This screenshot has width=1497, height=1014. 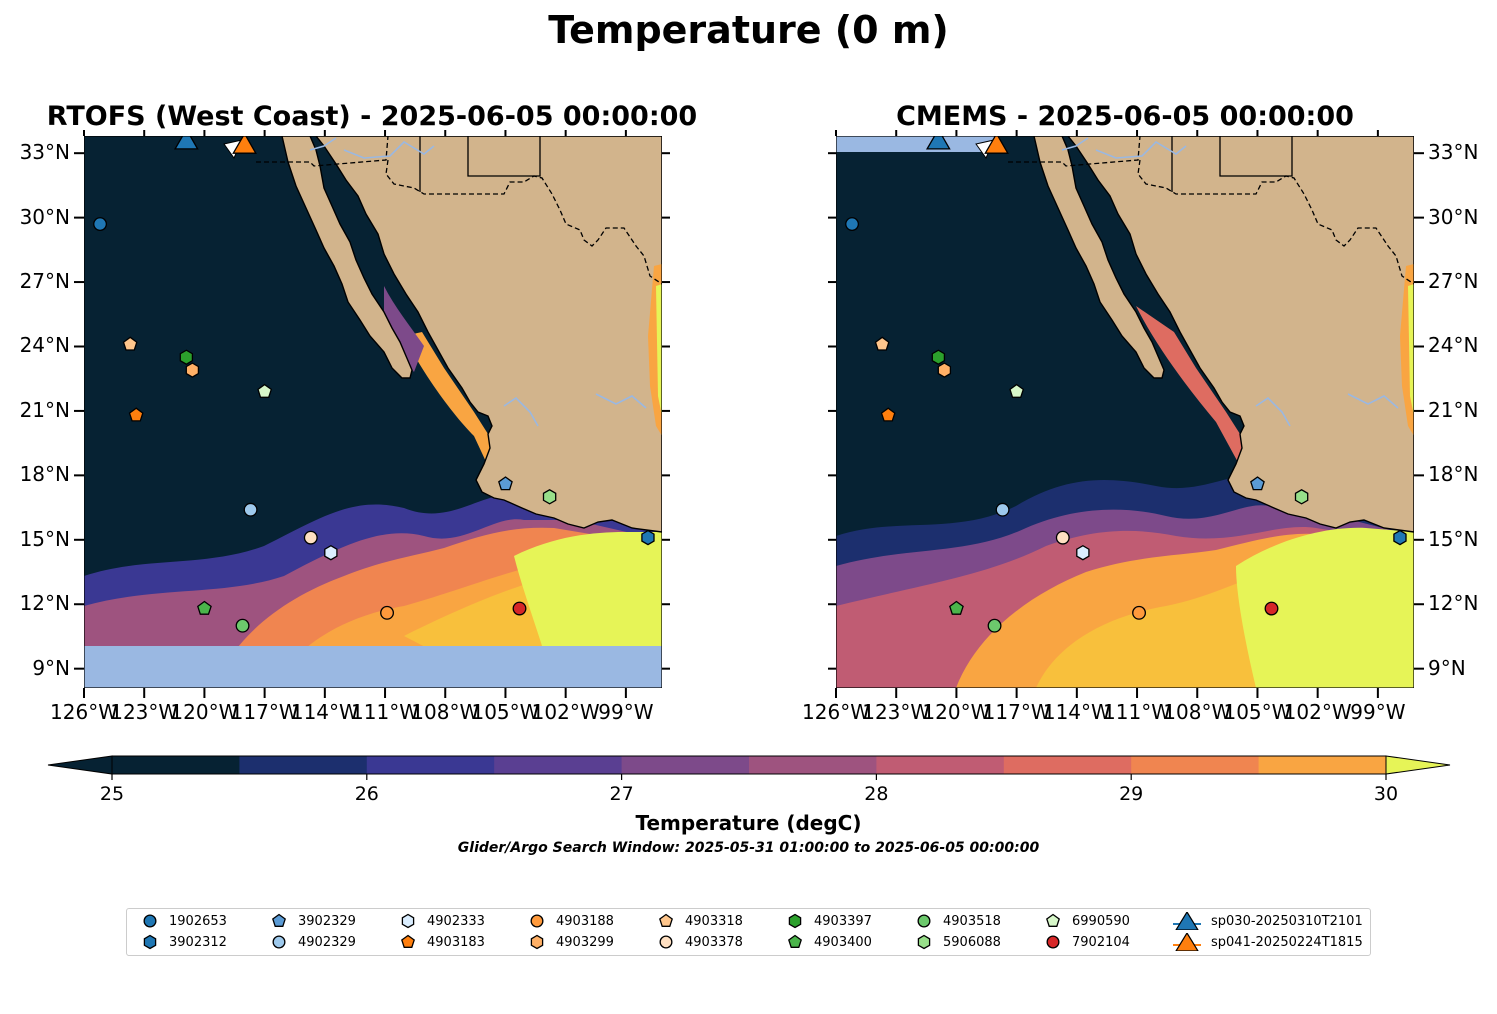 I want to click on legend-item: sp030-20250310T2101, so click(x=1268, y=921).